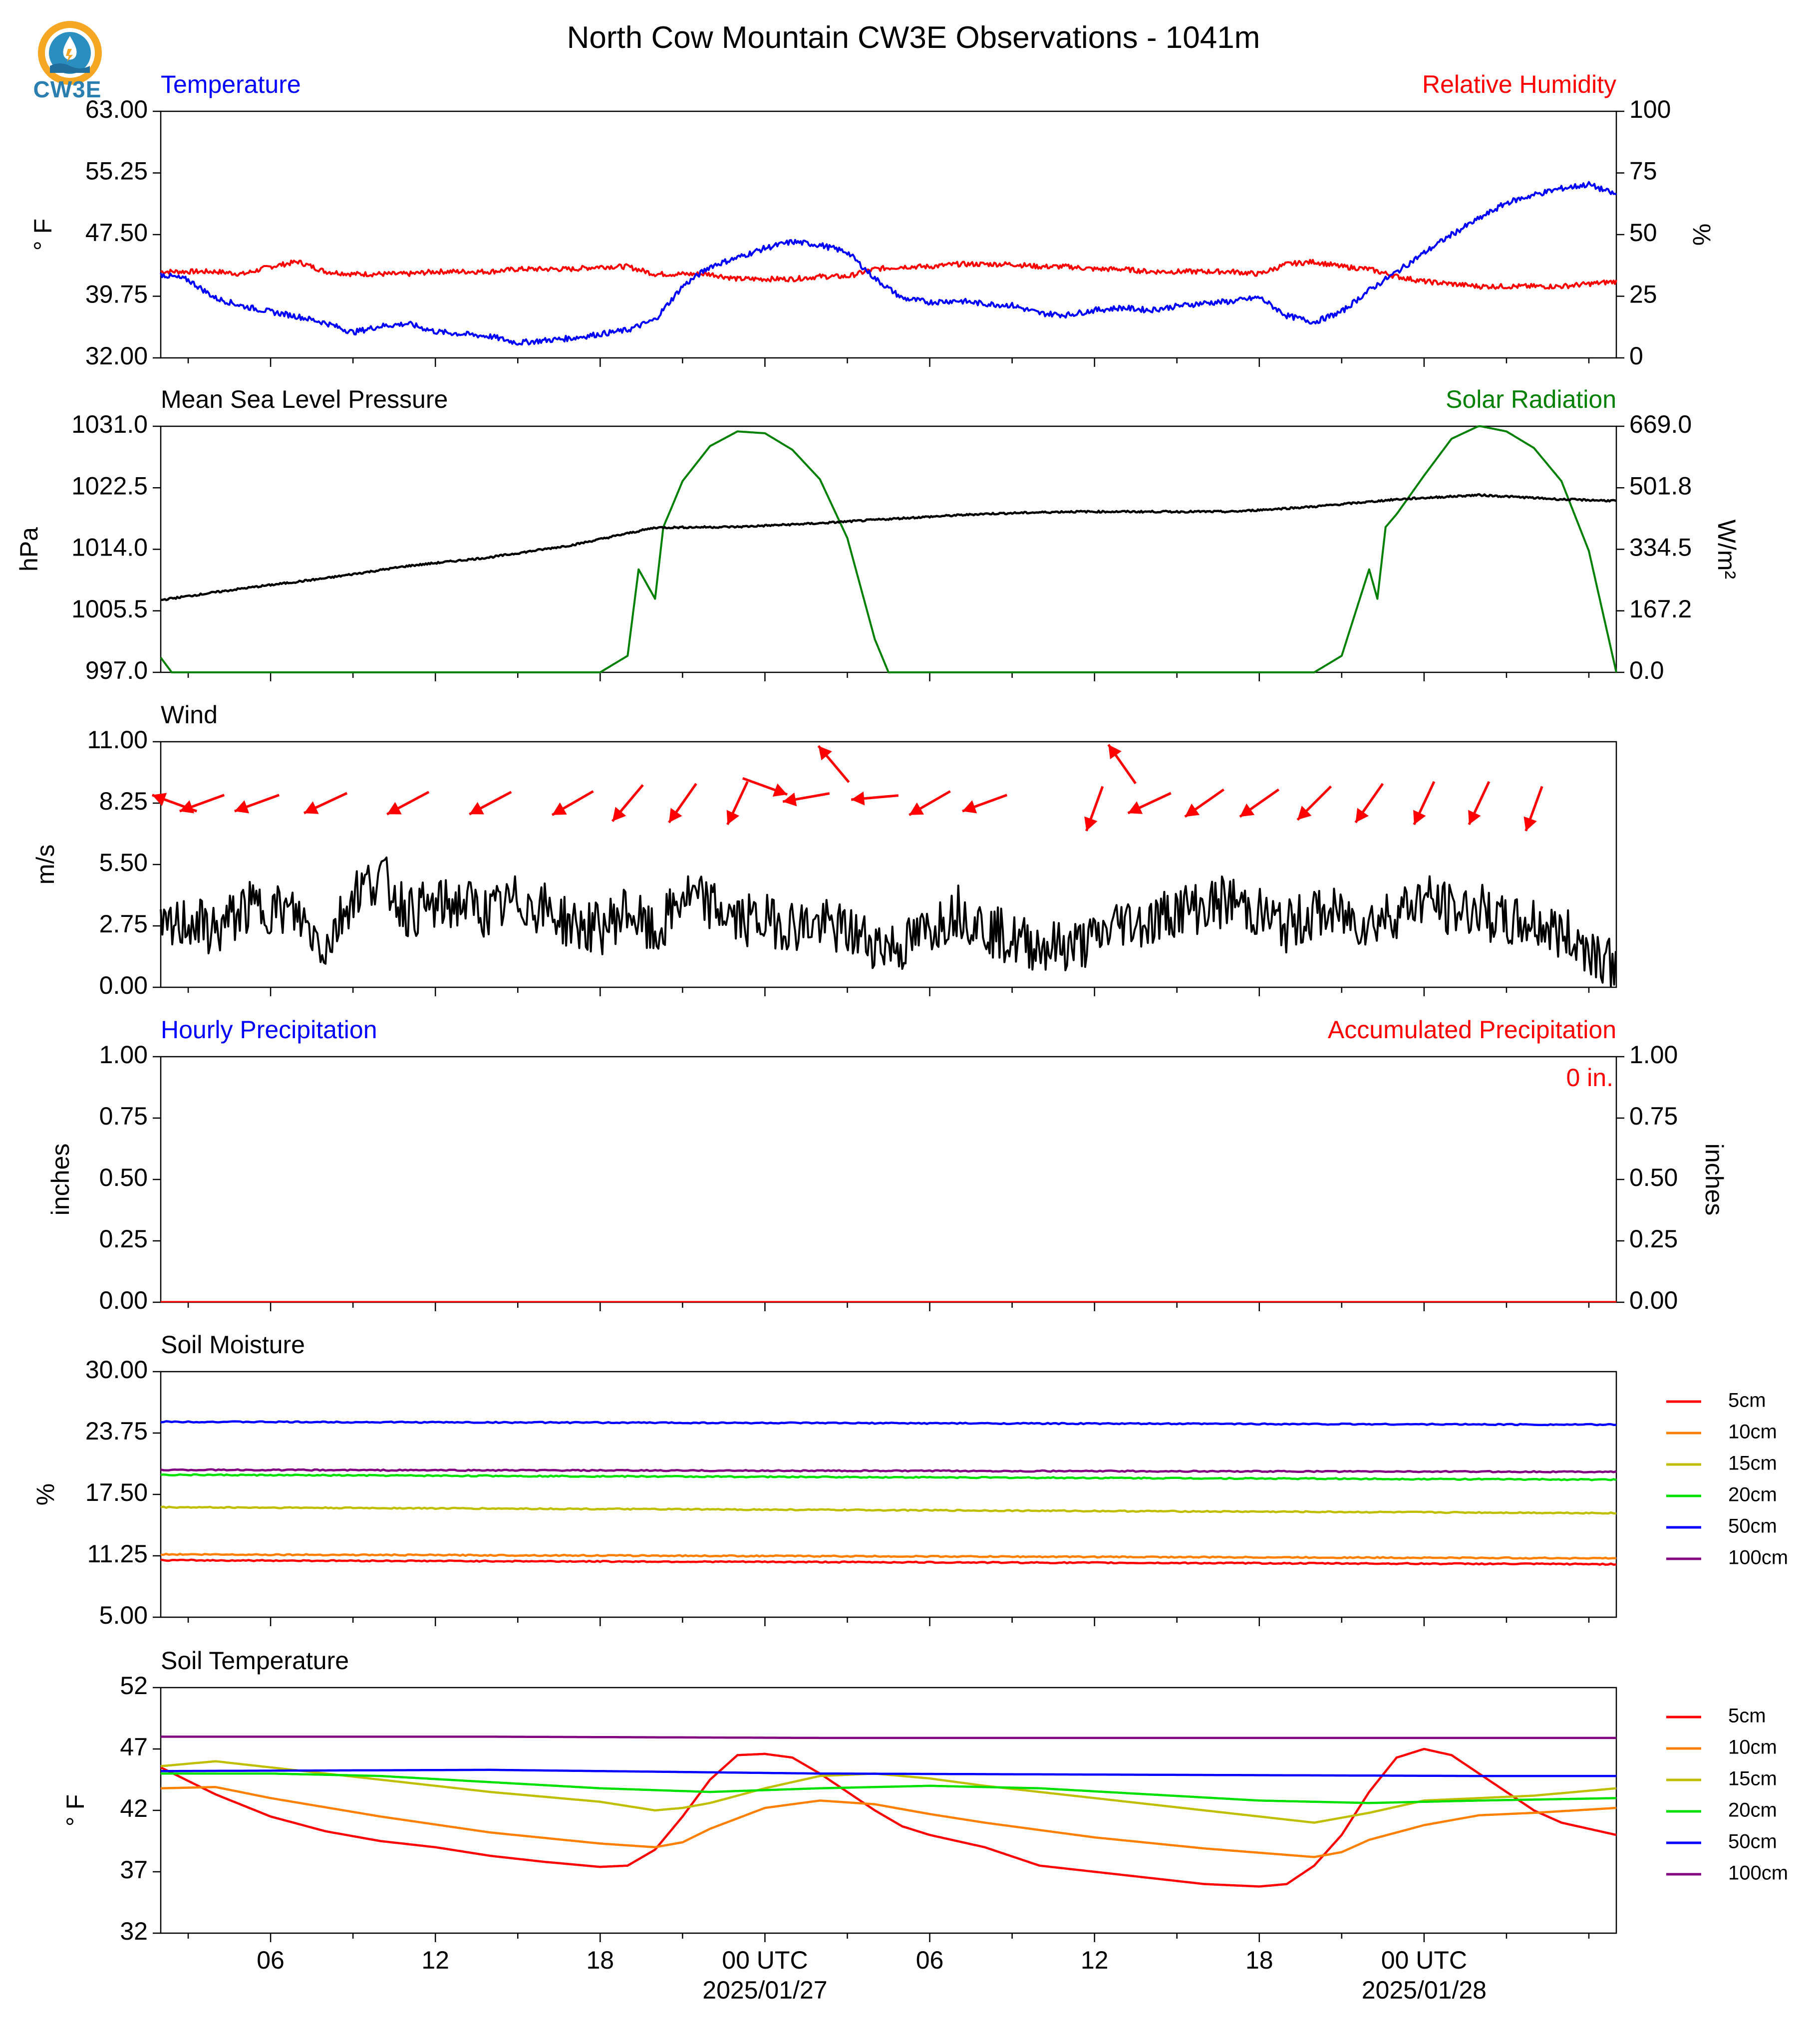  I want to click on y-axis-label-right: inches, so click(1714, 1180).